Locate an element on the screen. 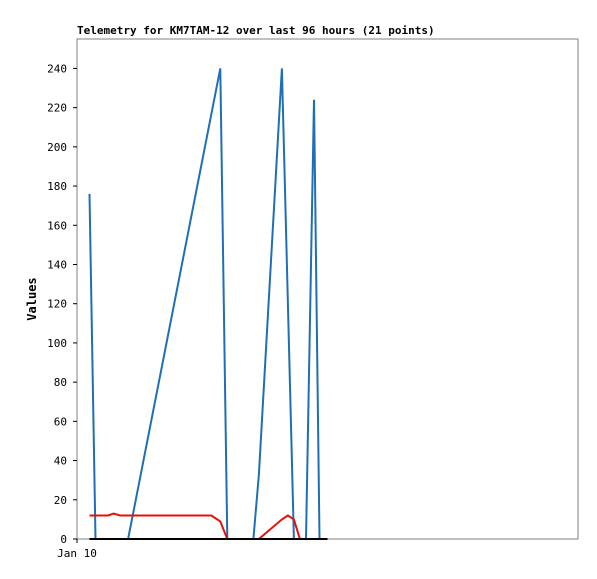 This screenshot has height=579, width=597. x-tick-label: Jan 10 is located at coordinates (77, 553).